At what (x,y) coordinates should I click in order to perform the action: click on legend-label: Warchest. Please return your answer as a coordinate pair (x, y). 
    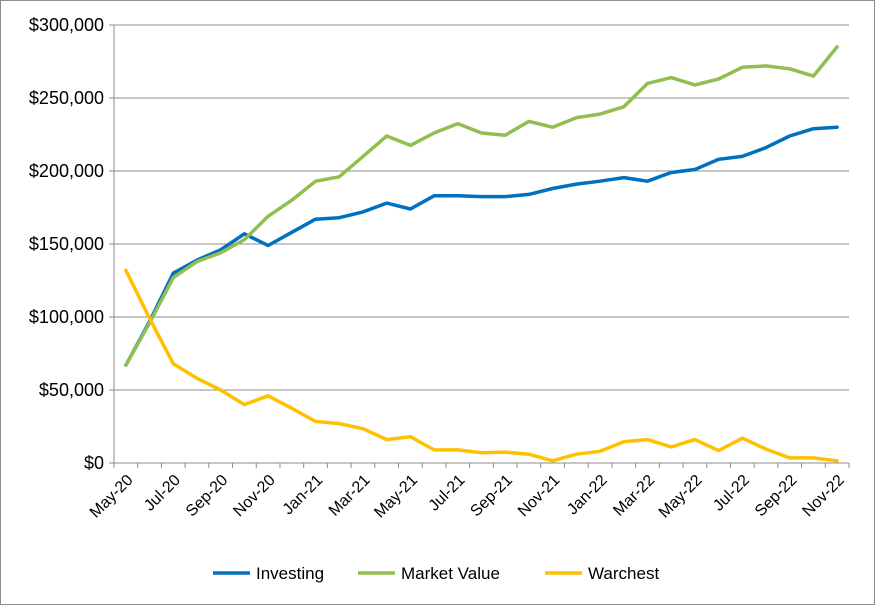
    Looking at the image, I should click on (623, 573).